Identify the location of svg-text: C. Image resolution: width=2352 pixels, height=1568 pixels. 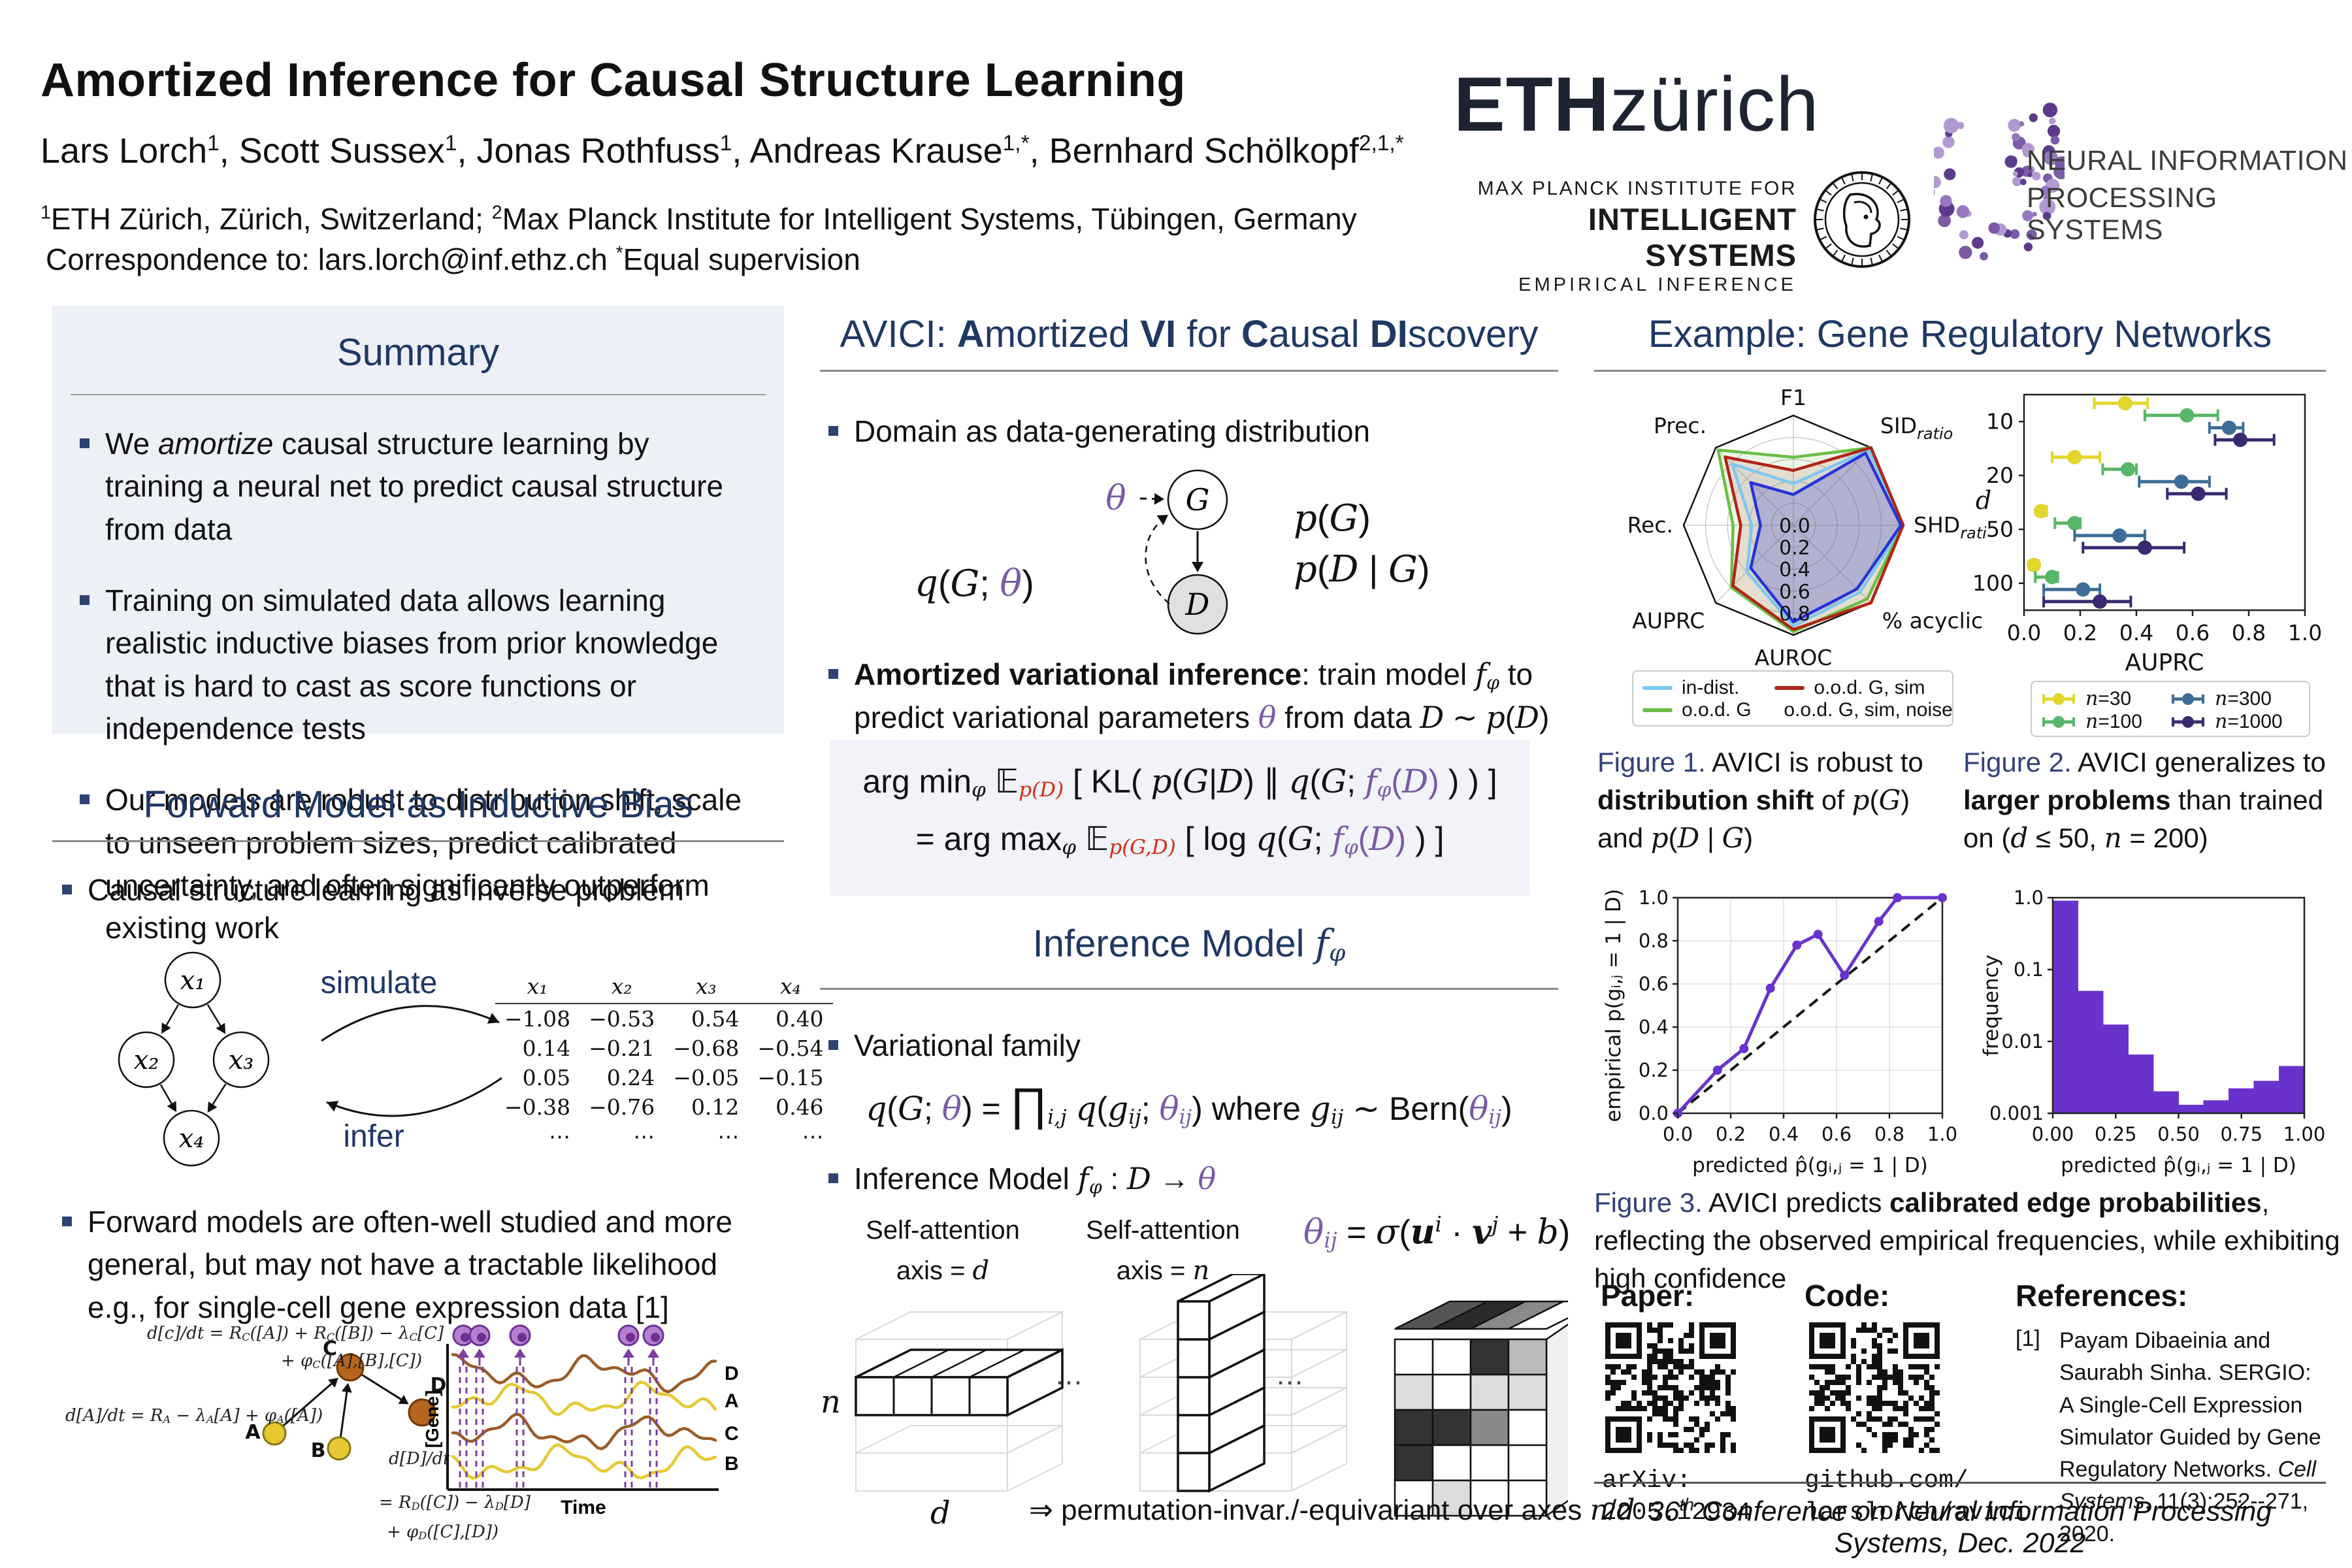
(330, 1348).